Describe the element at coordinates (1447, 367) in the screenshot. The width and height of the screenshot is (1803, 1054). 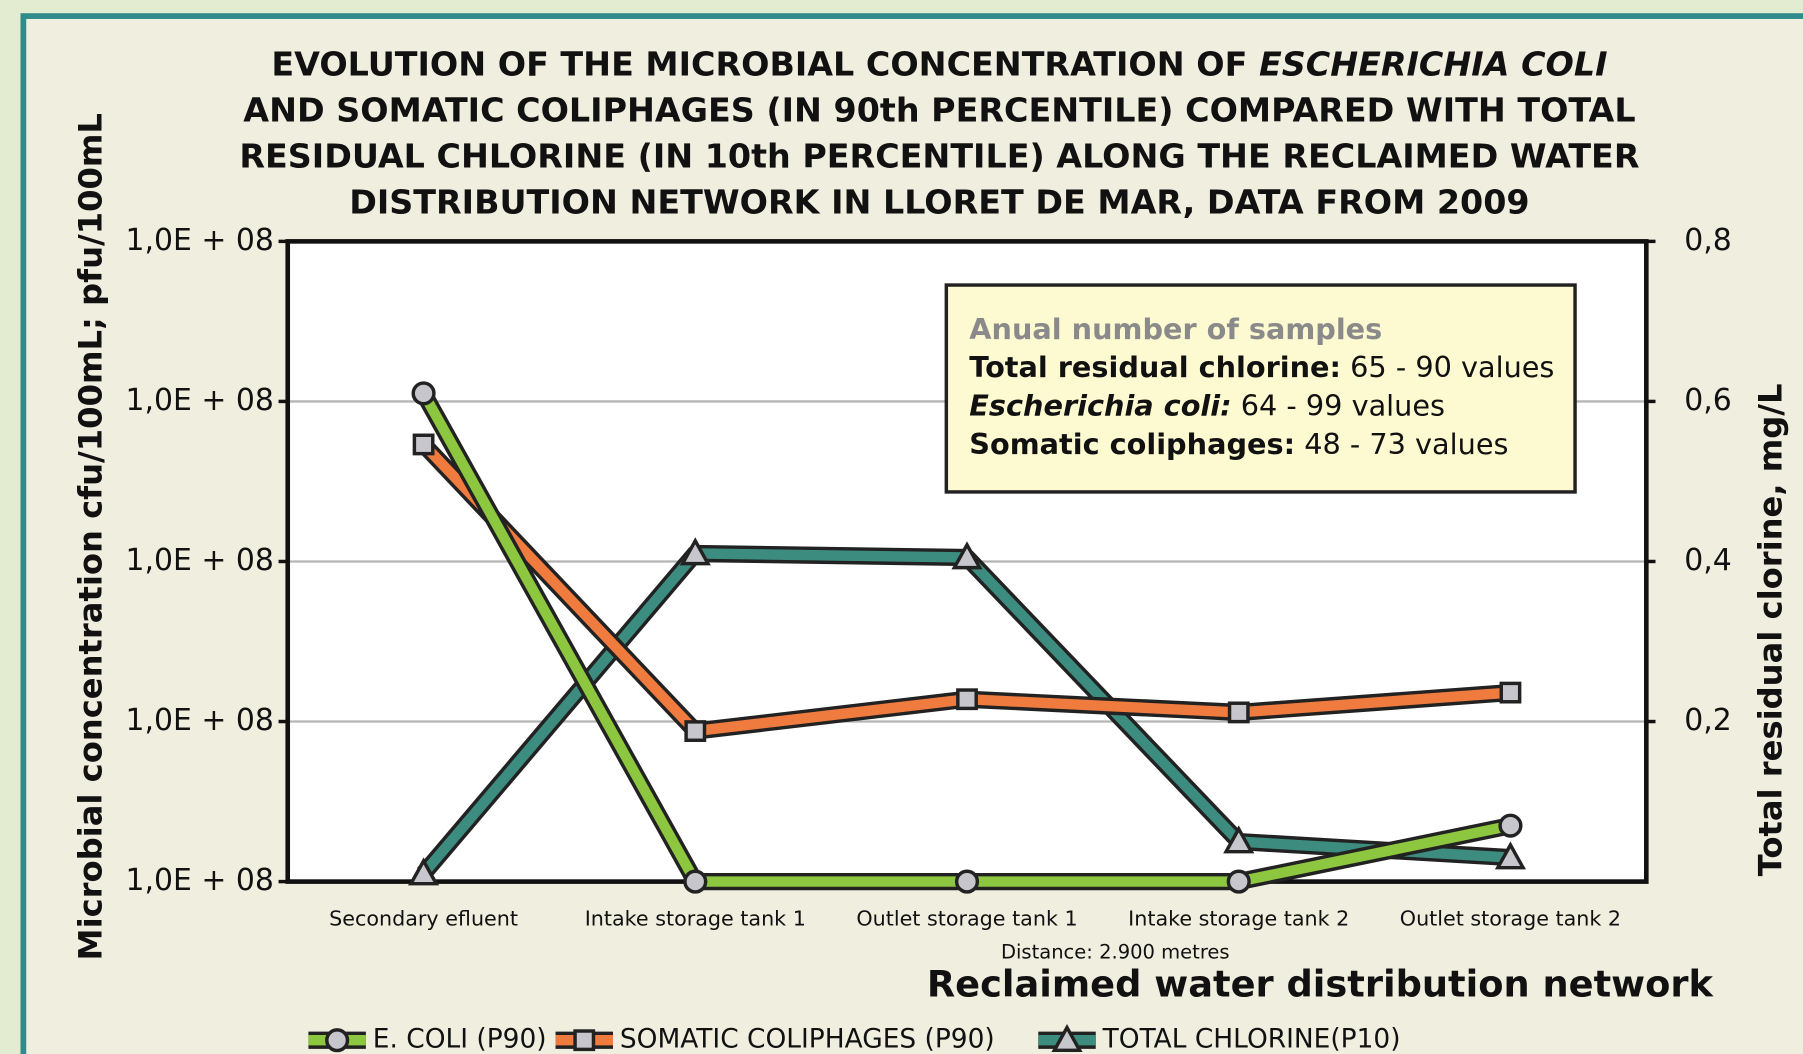
I see `annotation-text: 65 - 90 values` at that location.